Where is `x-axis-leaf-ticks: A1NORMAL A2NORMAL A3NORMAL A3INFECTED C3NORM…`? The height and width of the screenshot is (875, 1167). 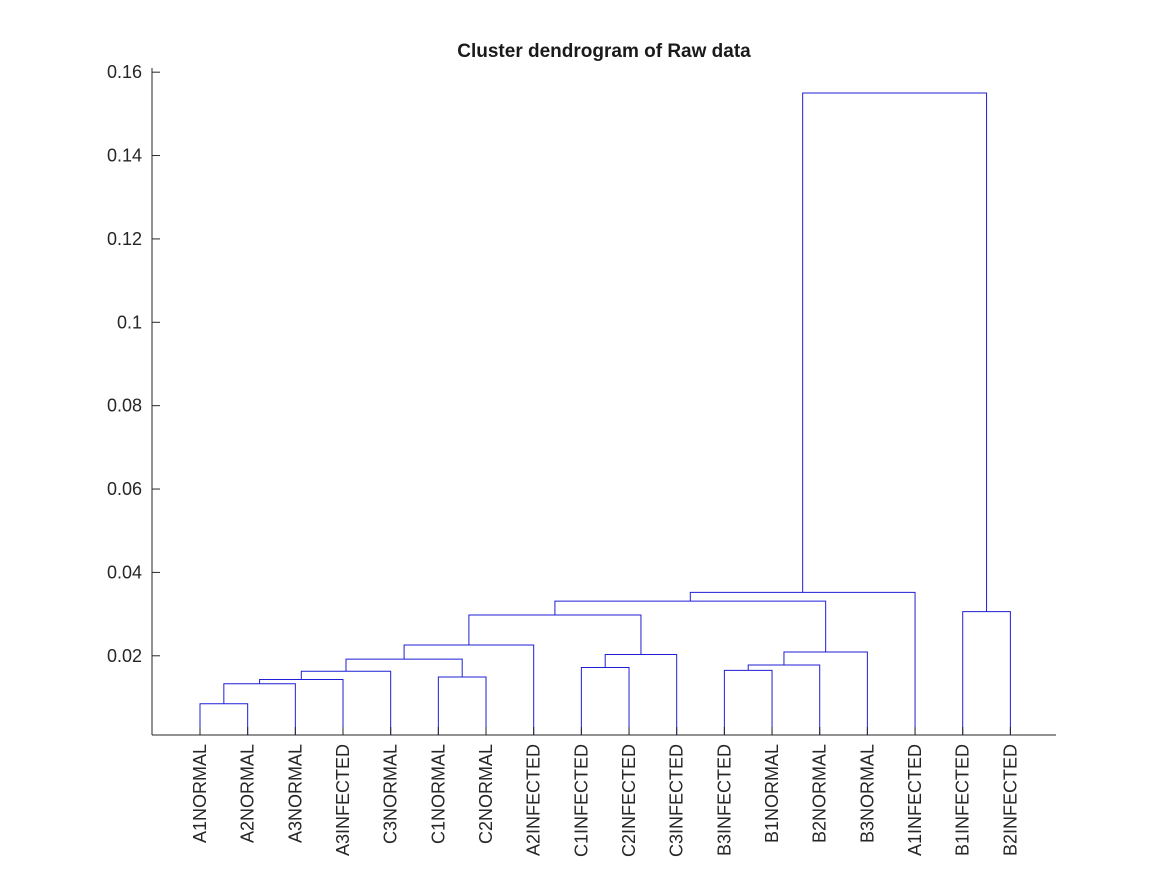
x-axis-leaf-ticks: A1NORMAL A2NORMAL A3NORMAL A3INFECTED C3NORM… is located at coordinates (605, 792).